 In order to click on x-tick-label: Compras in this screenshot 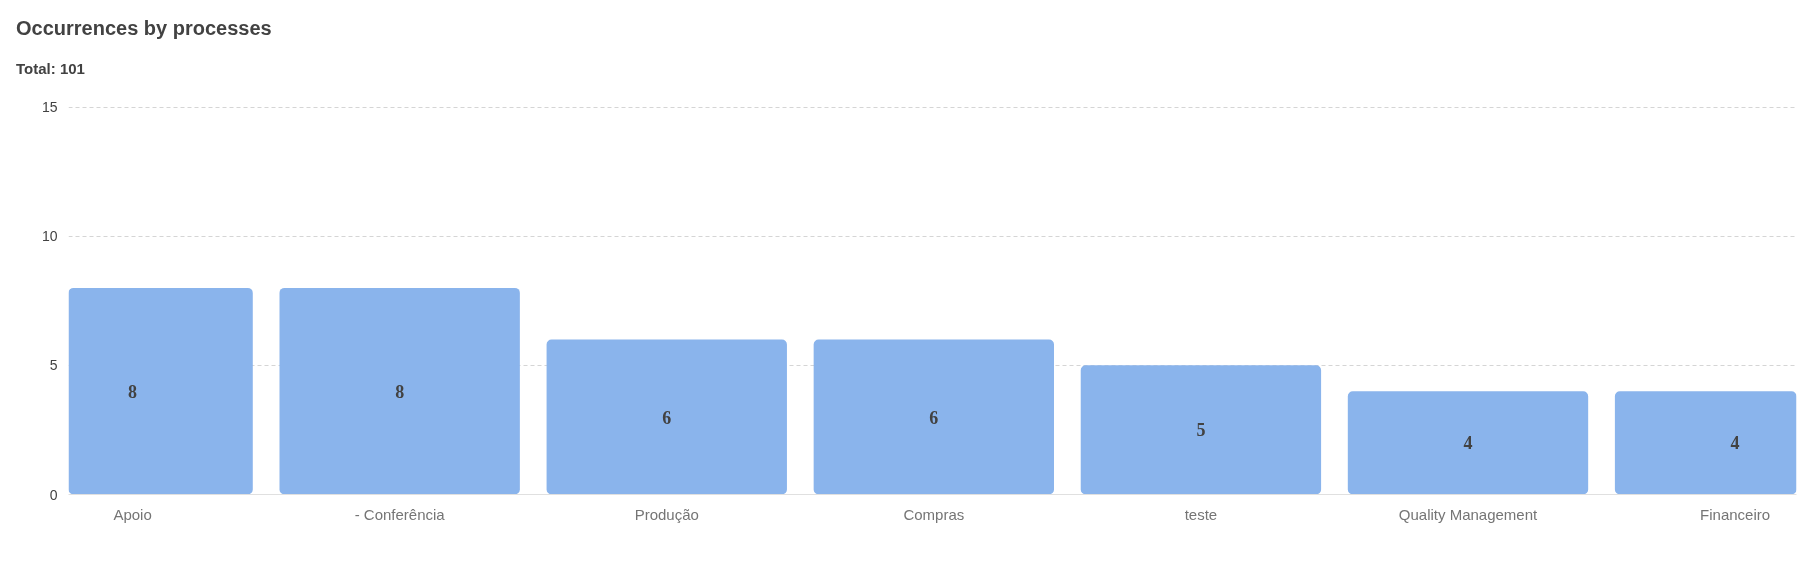, I will do `click(934, 514)`.